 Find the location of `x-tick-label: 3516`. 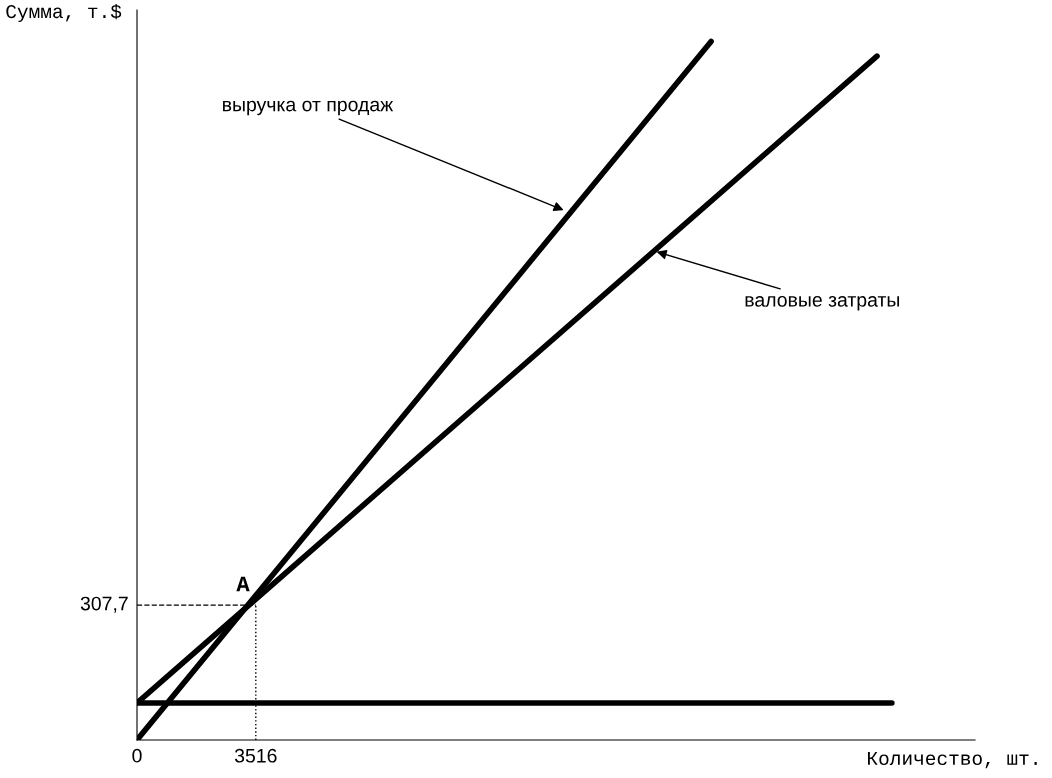

x-tick-label: 3516 is located at coordinates (255, 755).